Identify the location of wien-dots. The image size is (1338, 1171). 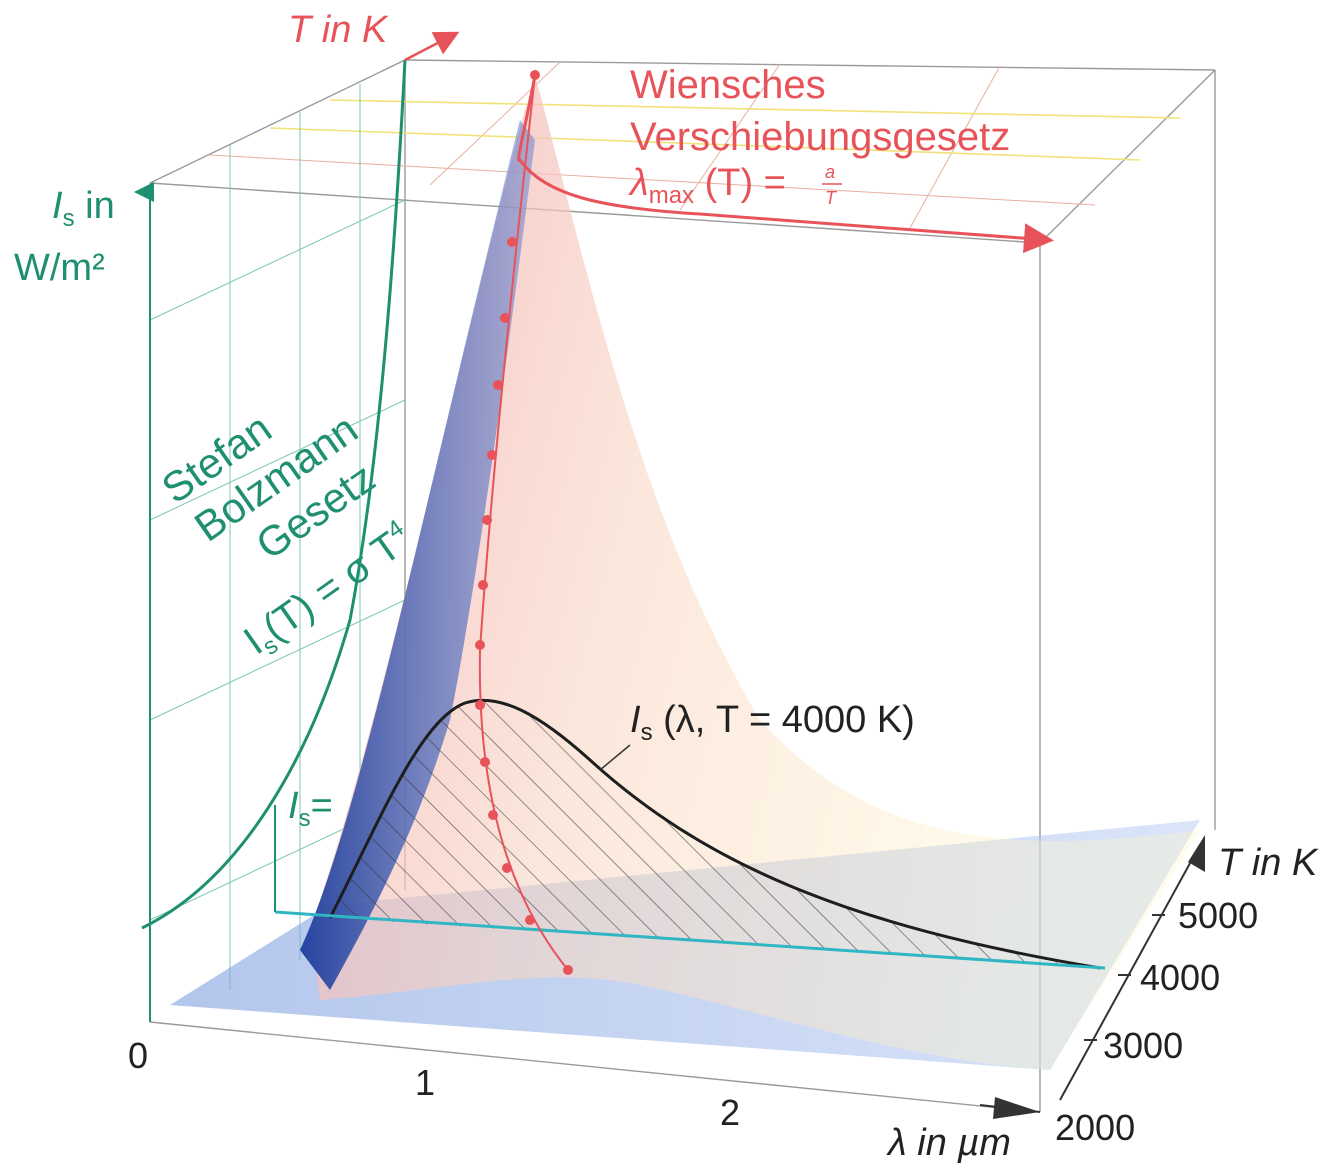
(524, 522).